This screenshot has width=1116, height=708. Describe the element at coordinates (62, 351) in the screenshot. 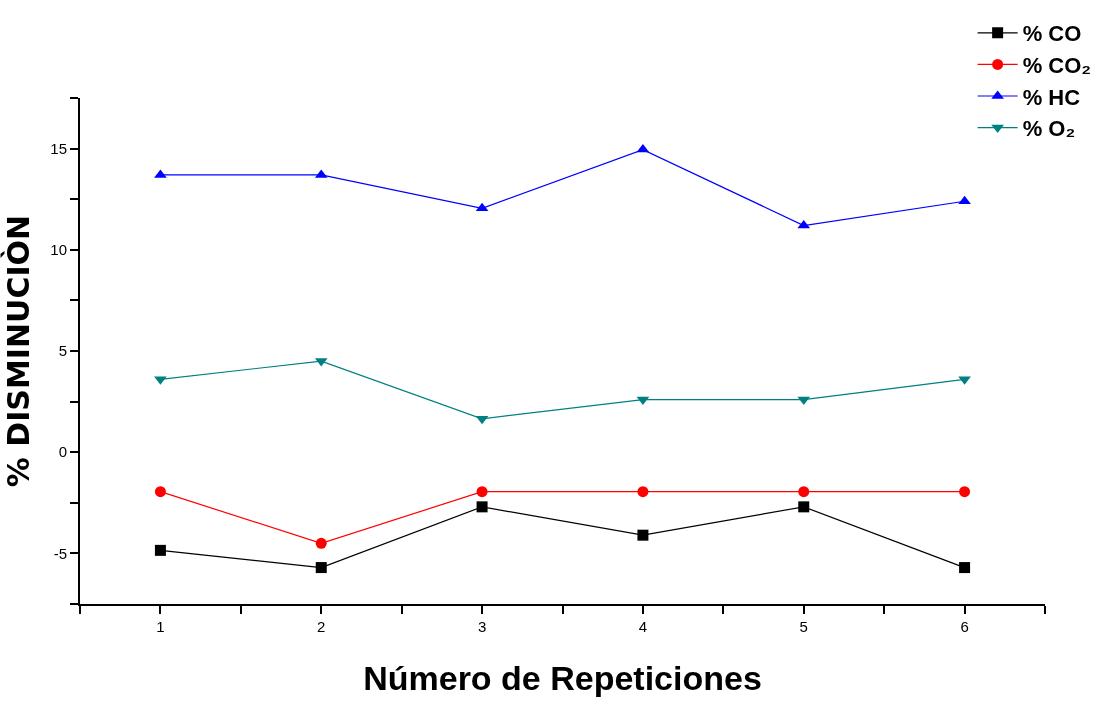

I see `y-tick-label: 5` at that location.